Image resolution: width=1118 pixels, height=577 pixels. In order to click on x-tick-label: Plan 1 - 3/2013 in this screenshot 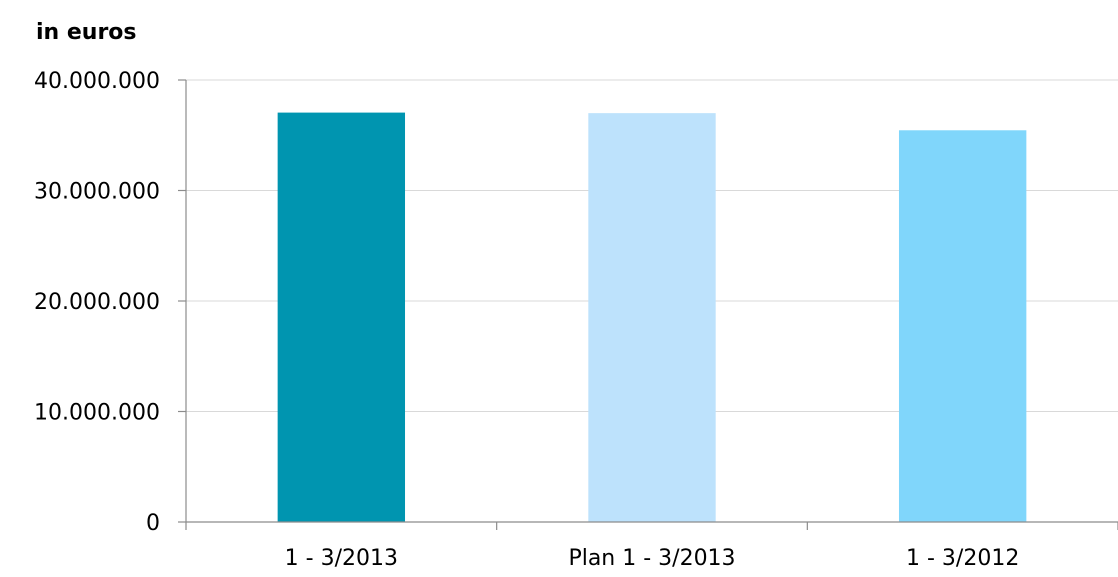, I will do `click(651, 558)`.